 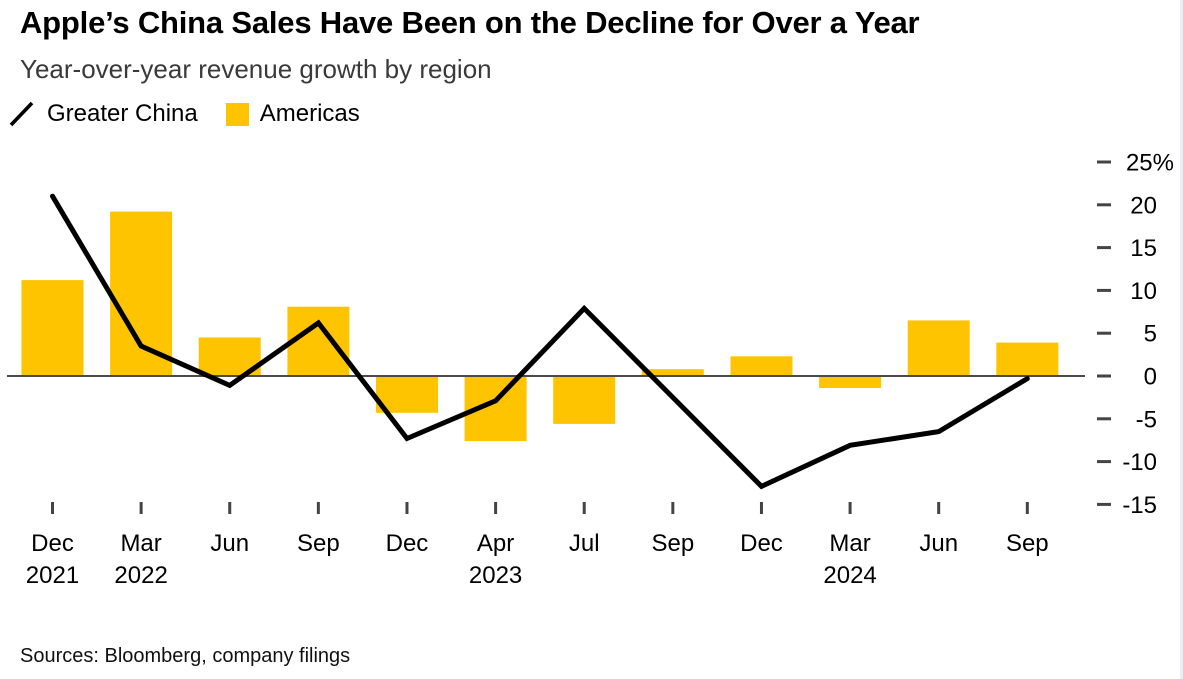 I want to click on y-tick-label: -5, so click(x=1146, y=419).